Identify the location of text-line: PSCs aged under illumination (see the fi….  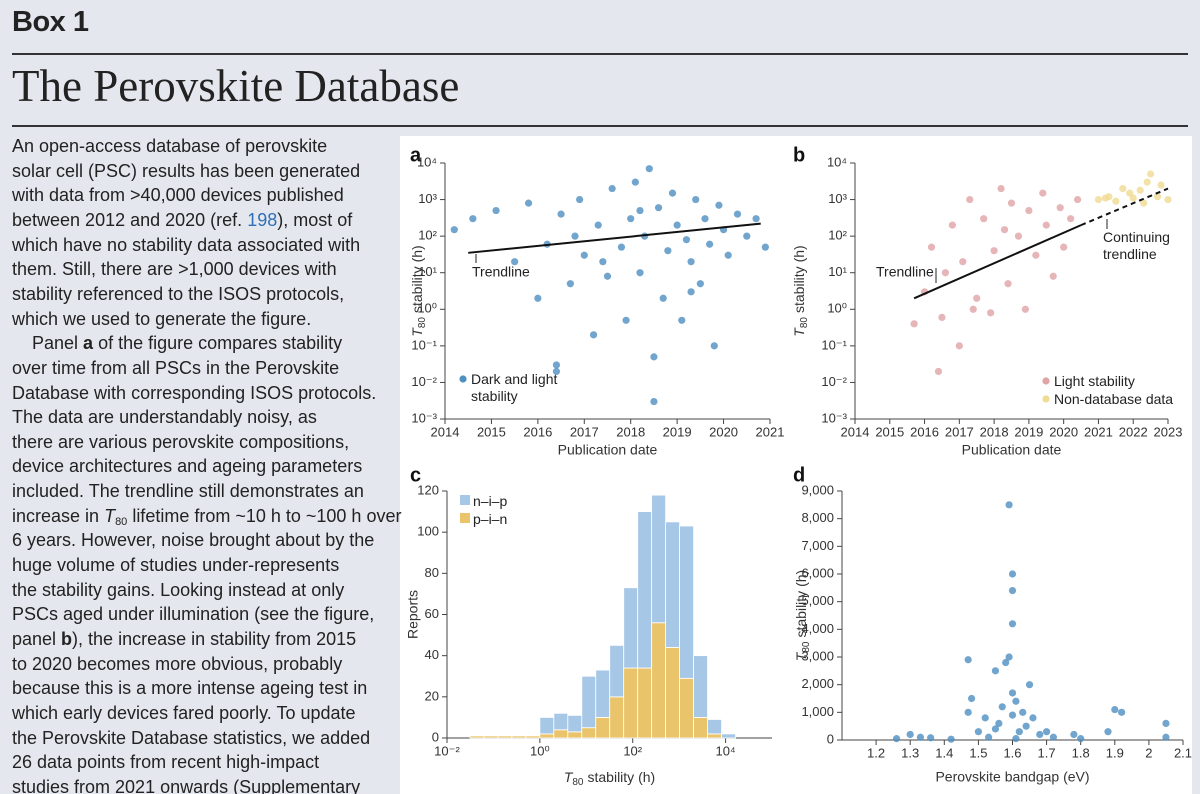
(193, 614).